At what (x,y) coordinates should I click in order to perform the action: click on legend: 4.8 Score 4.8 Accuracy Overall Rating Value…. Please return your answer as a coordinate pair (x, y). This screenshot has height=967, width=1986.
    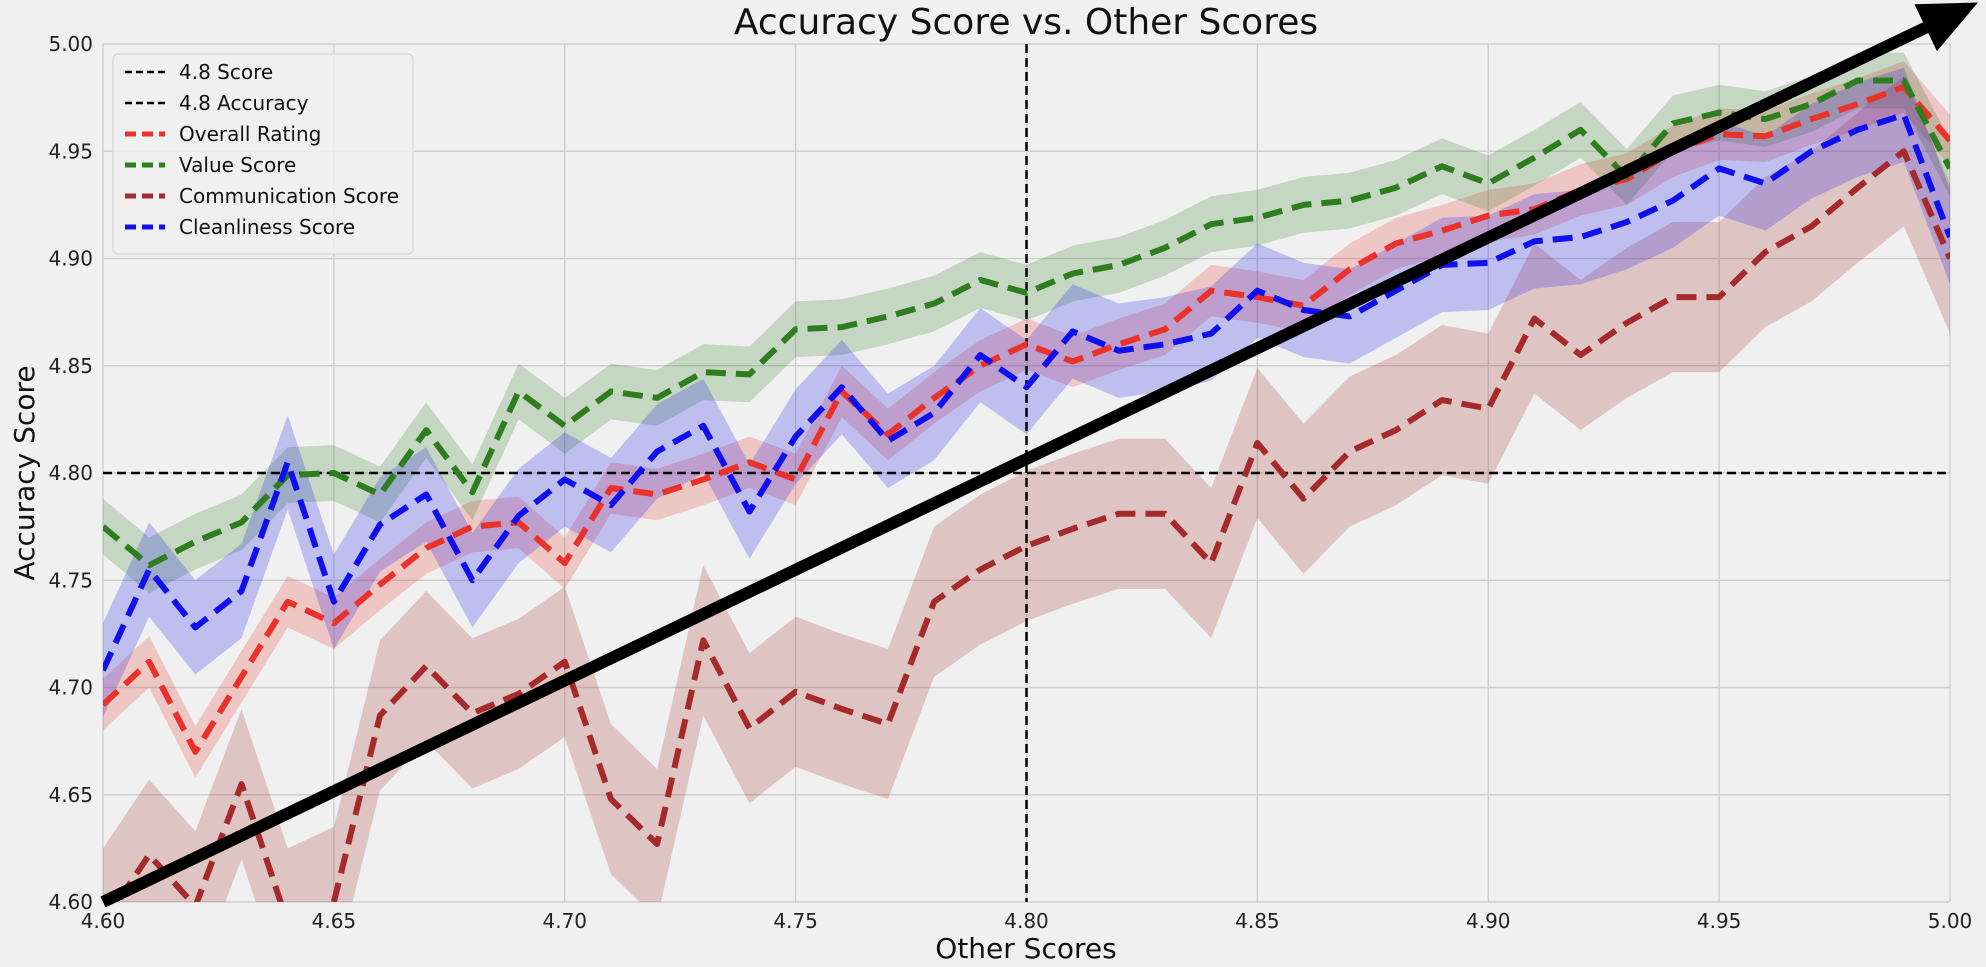
    Looking at the image, I should click on (263, 154).